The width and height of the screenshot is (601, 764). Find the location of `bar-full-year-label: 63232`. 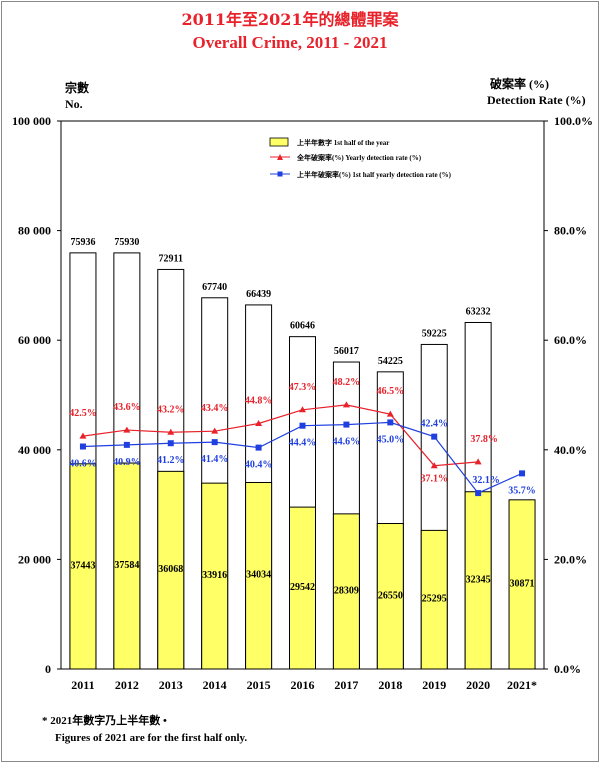

bar-full-year-label: 63232 is located at coordinates (478, 311).